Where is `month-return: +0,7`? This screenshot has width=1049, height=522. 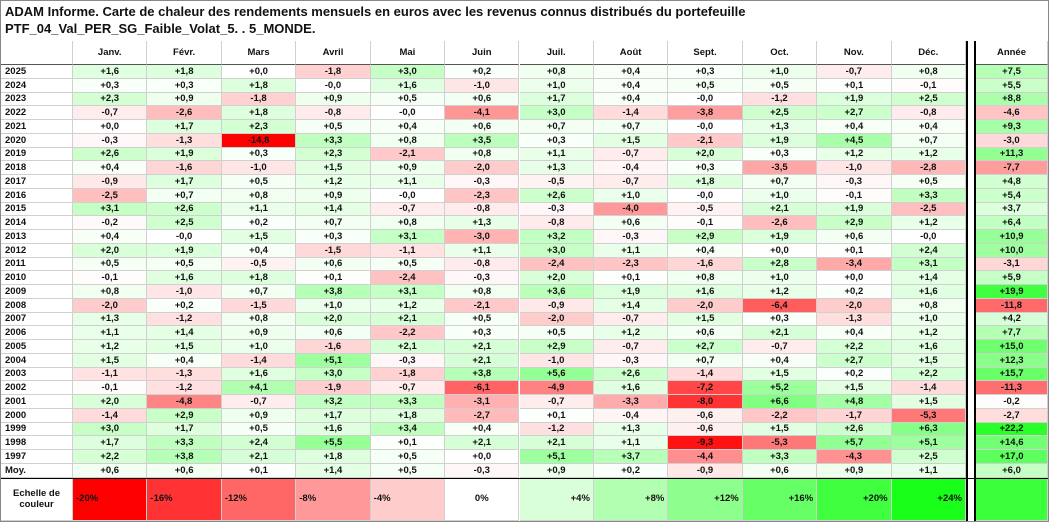
month-return: +0,7 is located at coordinates (928, 140).